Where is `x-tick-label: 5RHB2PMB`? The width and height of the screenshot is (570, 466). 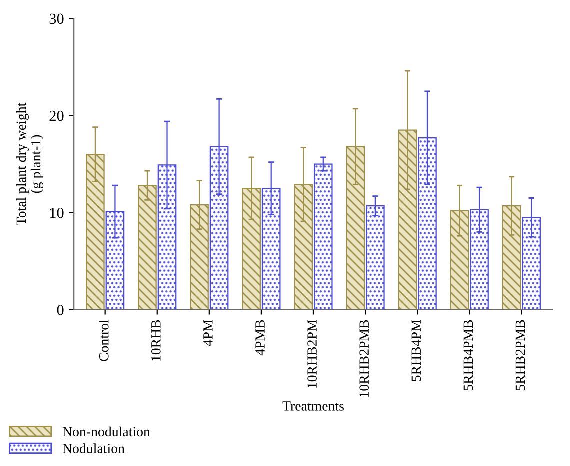 x-tick-label: 5RHB2PMB is located at coordinates (521, 355).